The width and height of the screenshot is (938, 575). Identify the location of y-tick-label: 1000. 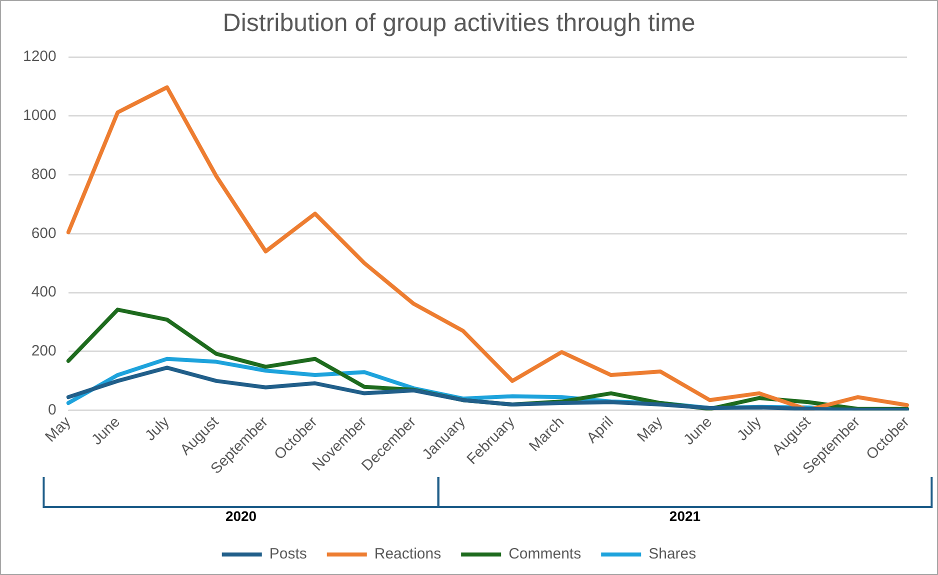
(39, 115).